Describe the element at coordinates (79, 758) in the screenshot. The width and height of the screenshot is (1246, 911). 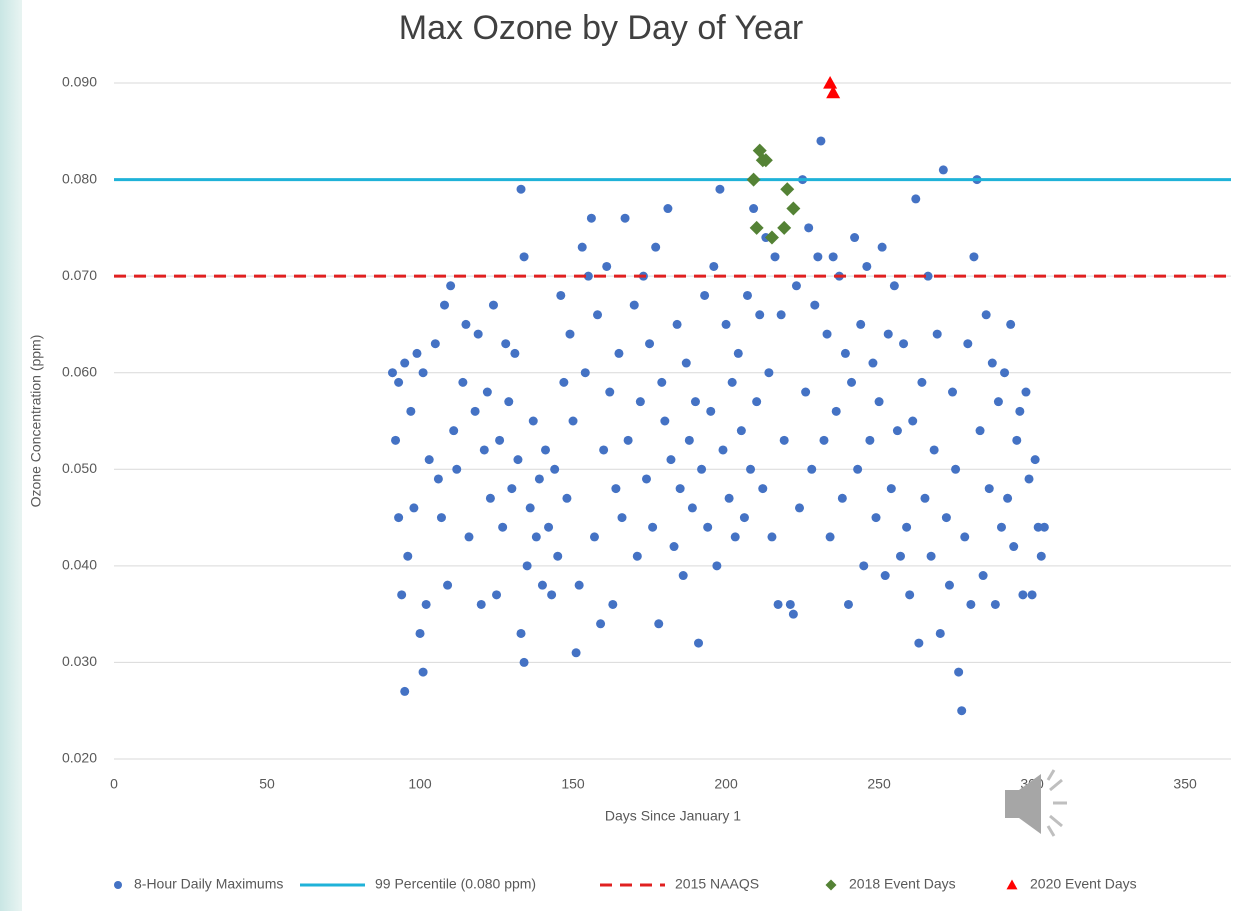
I see `y-tick-label: 0.020` at that location.